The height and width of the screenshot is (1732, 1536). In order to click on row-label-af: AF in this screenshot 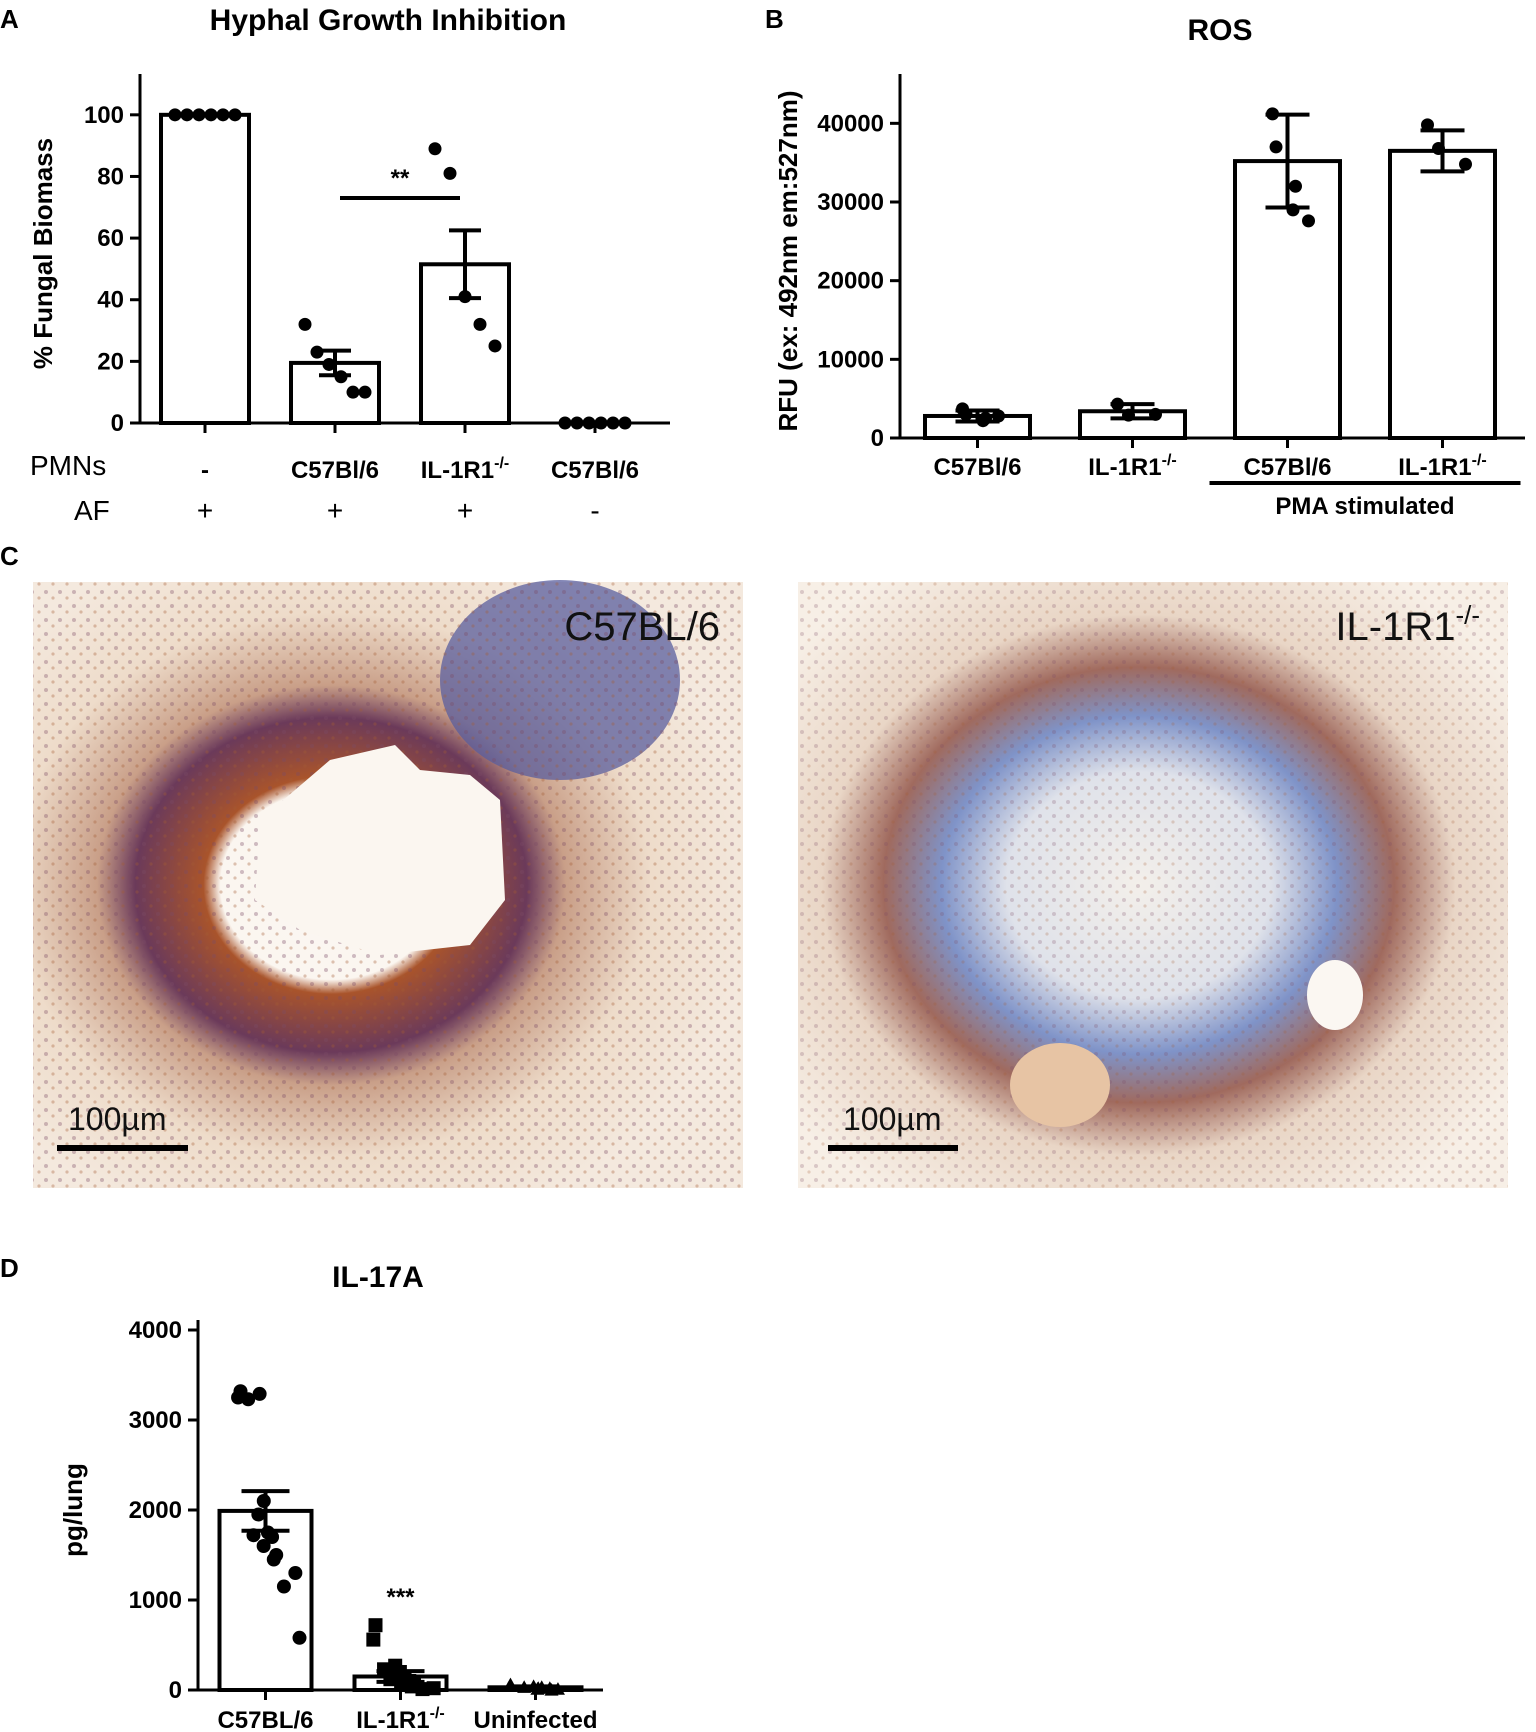, I will do `click(92, 510)`.